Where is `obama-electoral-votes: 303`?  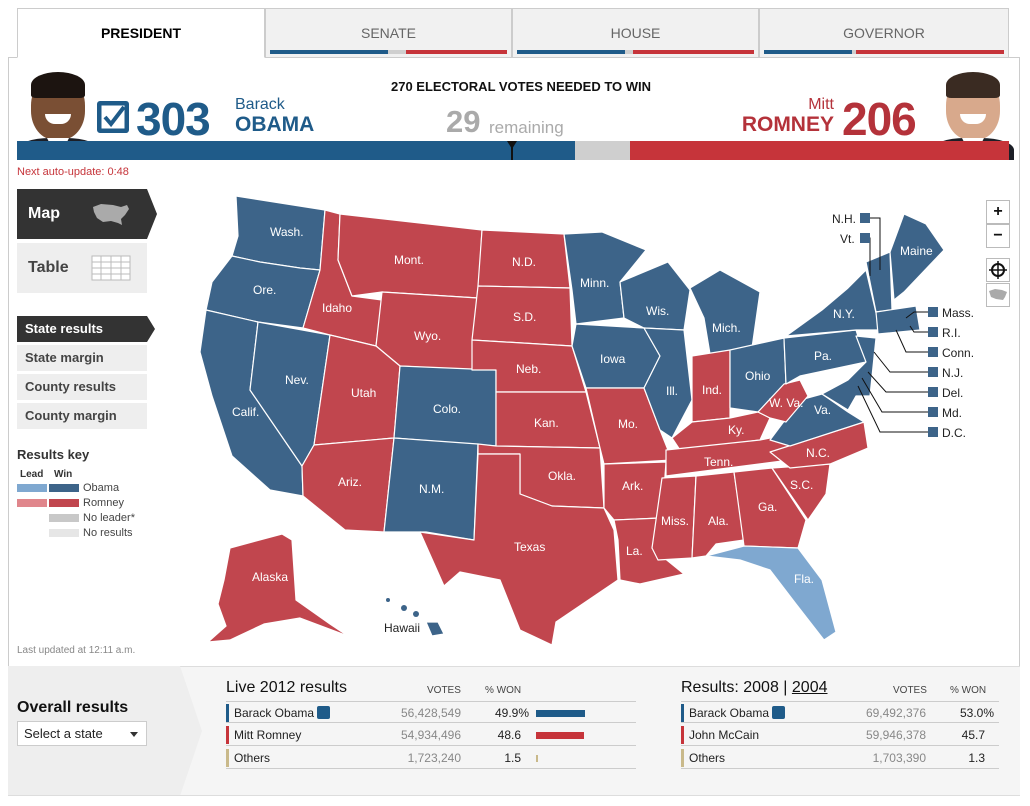 obama-electoral-votes: 303 is located at coordinates (173, 119).